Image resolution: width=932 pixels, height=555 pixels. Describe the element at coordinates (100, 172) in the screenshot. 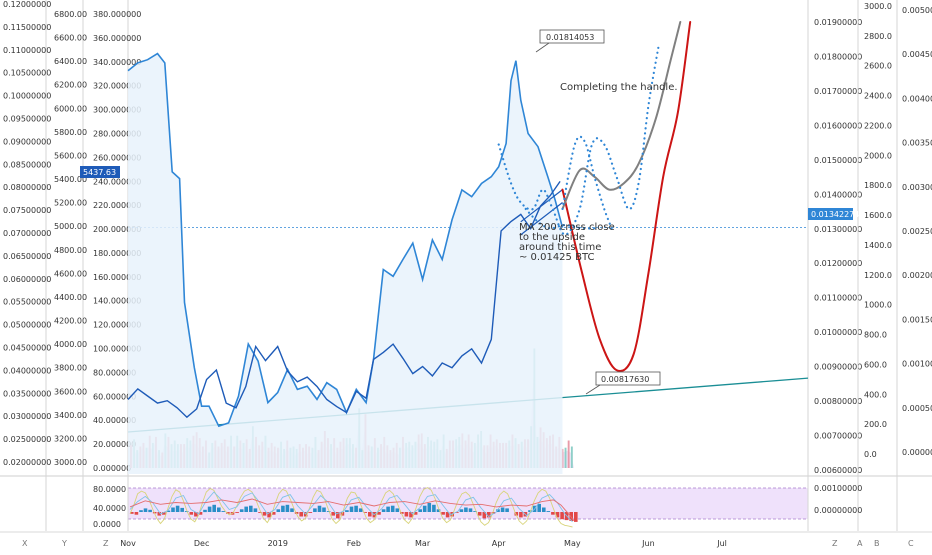

I see `left-price-badge-bg` at that location.